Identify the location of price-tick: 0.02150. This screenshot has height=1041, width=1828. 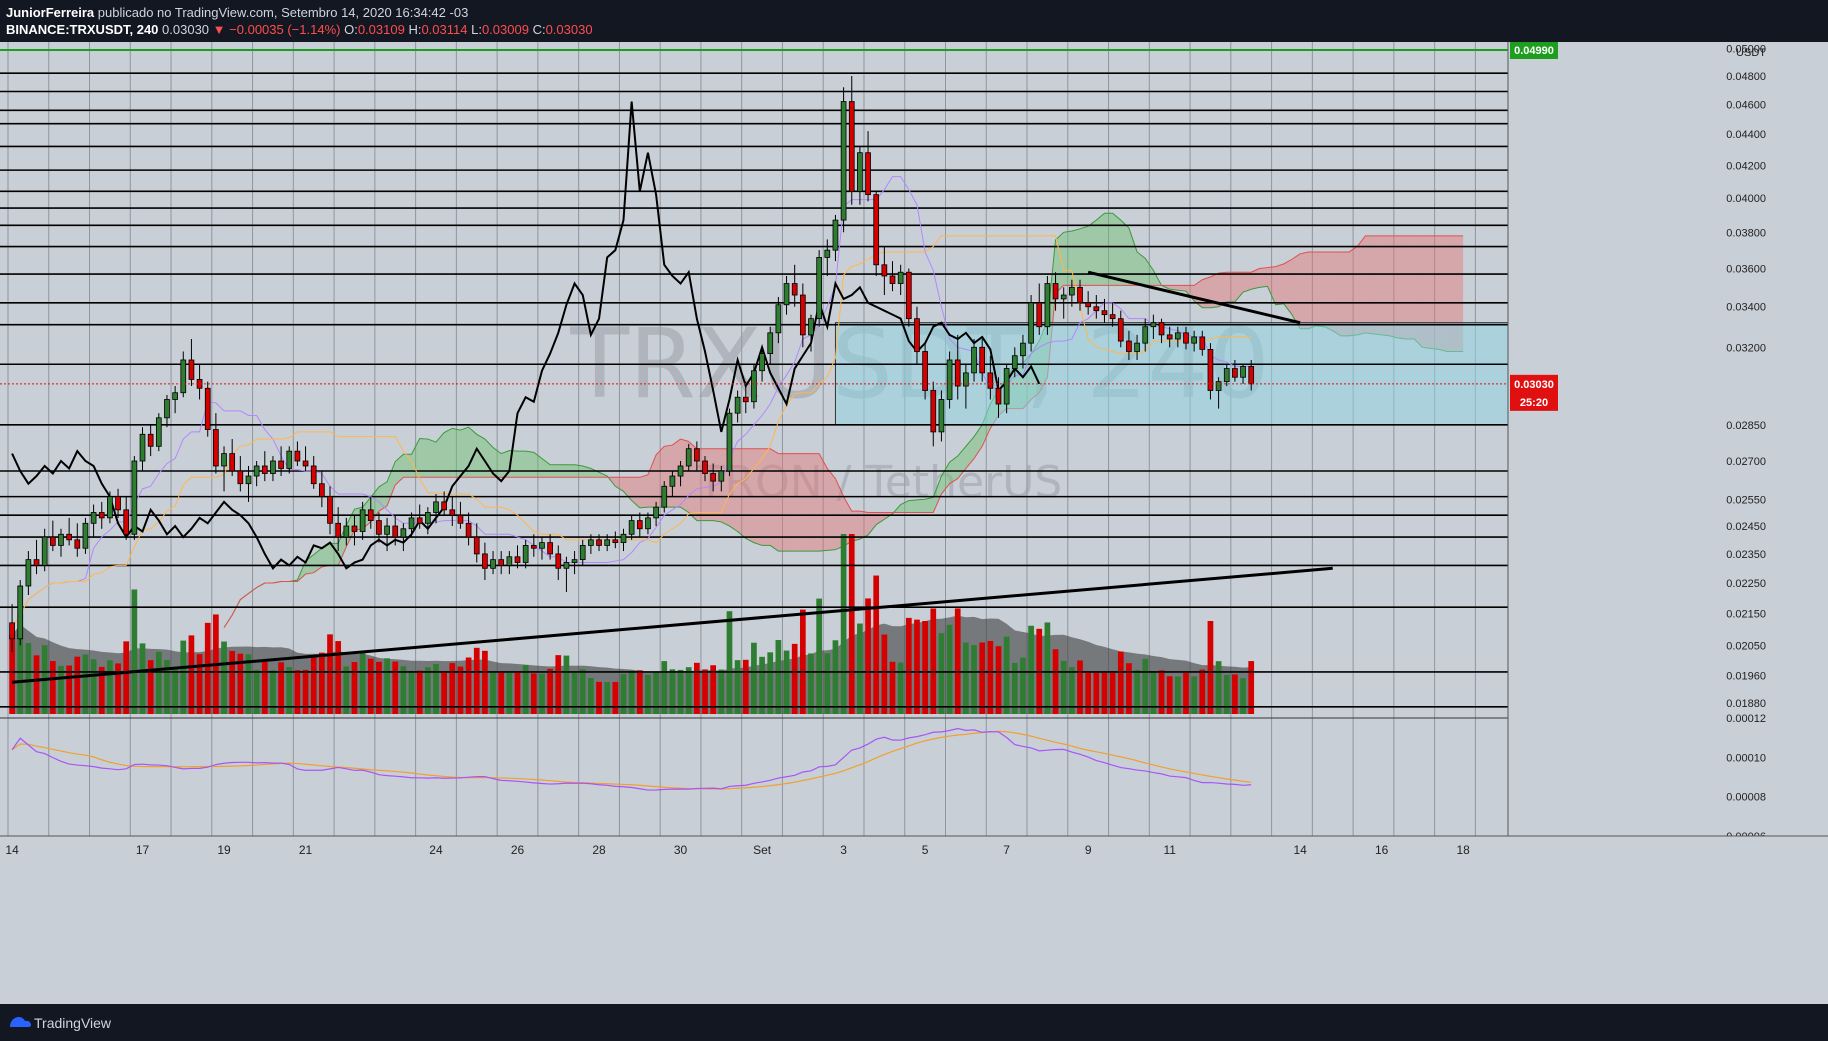
(1746, 614).